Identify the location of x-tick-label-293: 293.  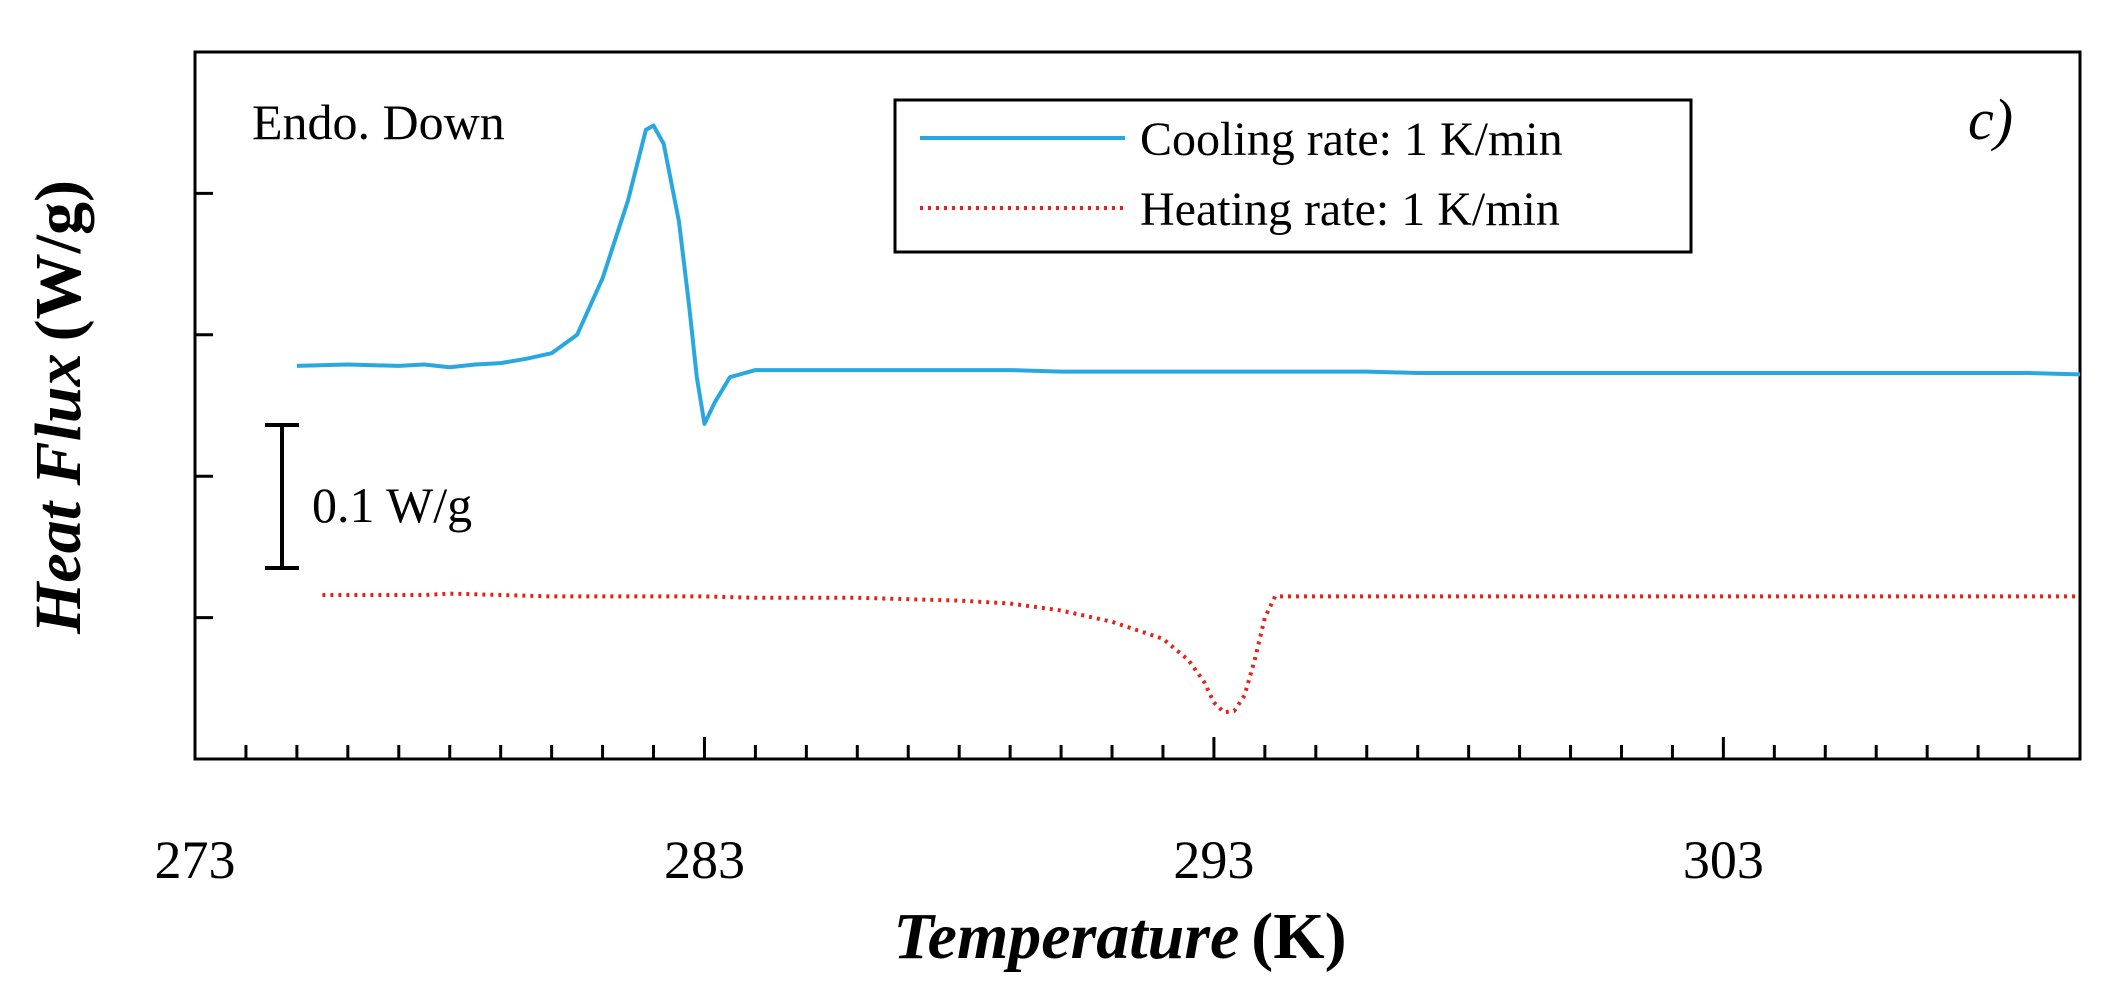
(1213, 860).